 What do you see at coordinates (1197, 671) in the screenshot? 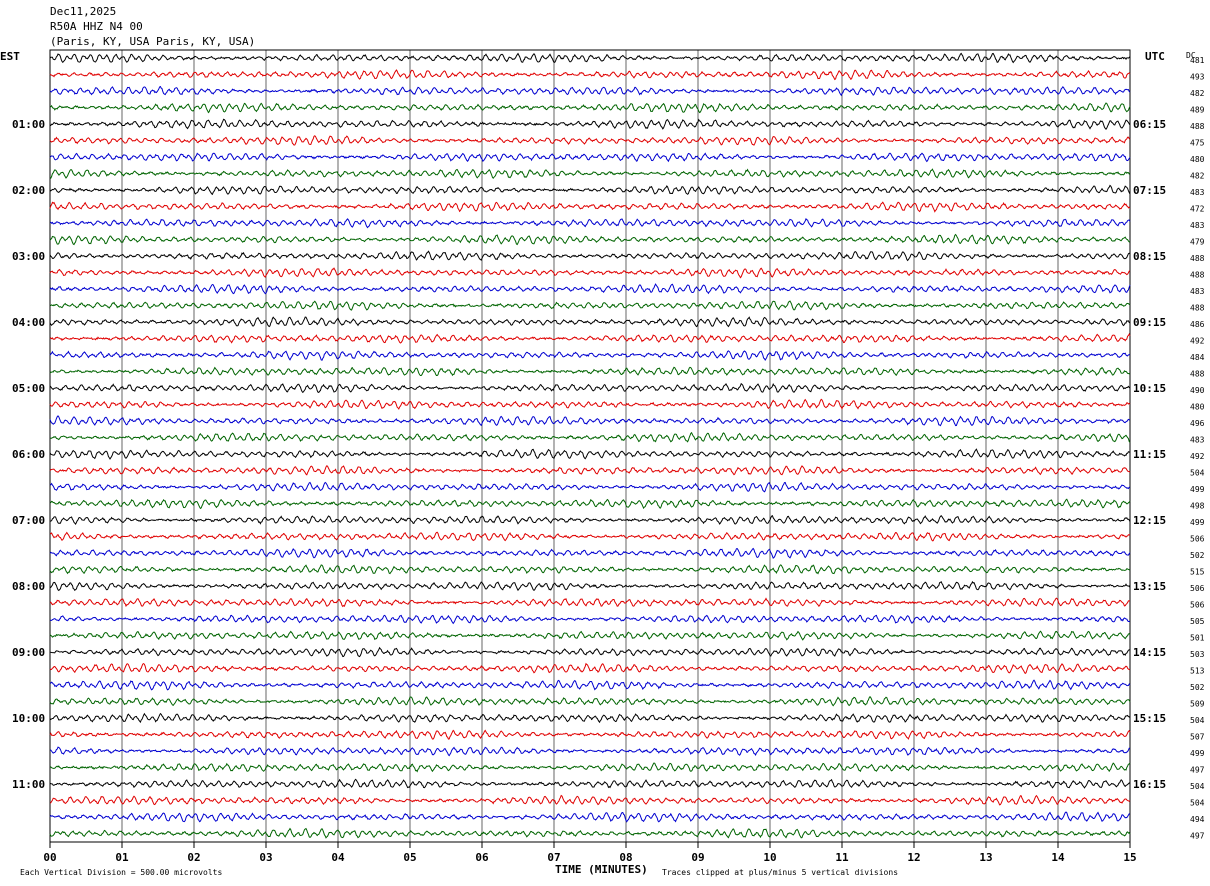
I see `dc-offset-label: 513` at bounding box center [1197, 671].